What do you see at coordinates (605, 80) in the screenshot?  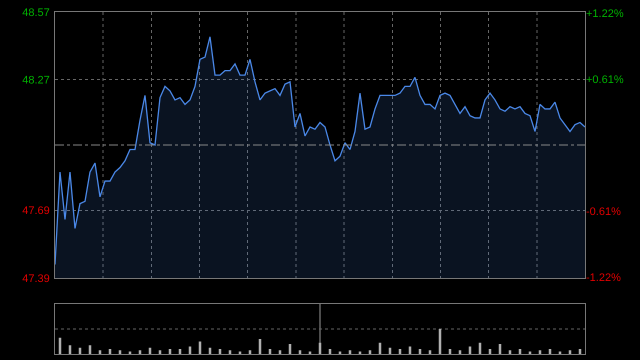 I see `y2-tick-label: +0.61%` at bounding box center [605, 80].